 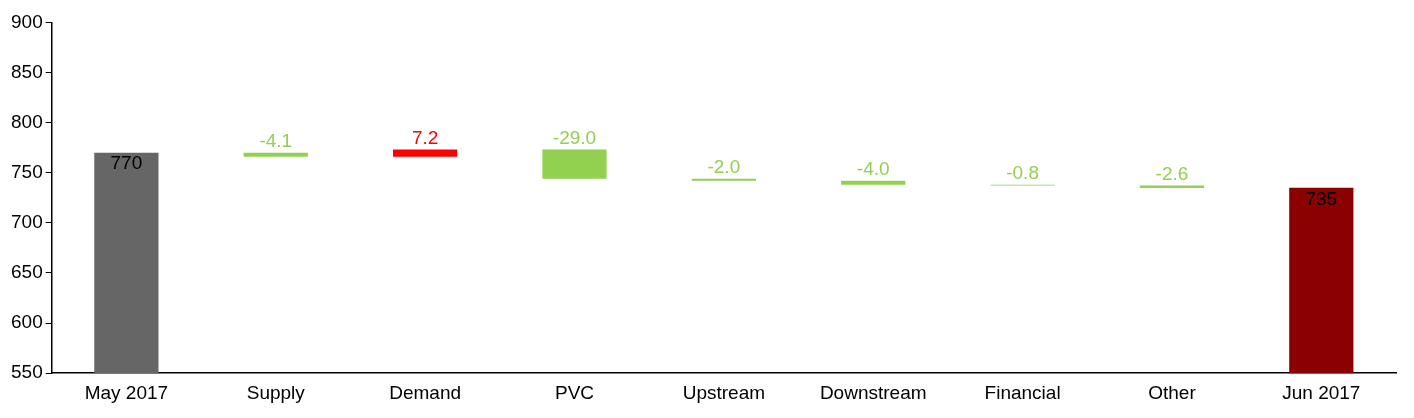 What do you see at coordinates (27, 272) in the screenshot?
I see `y-tick-label: 650` at bounding box center [27, 272].